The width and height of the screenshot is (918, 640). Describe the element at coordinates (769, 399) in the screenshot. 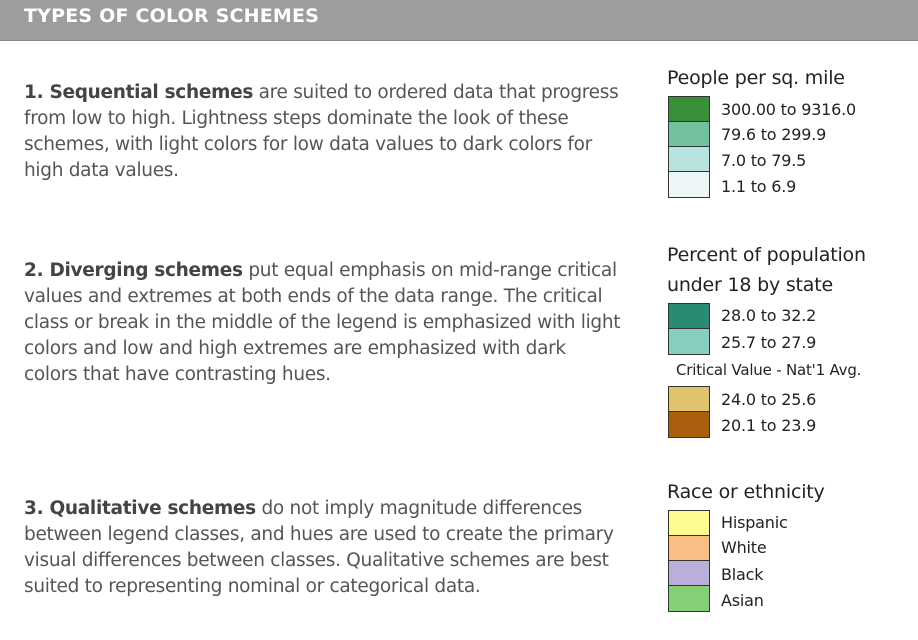

I see `legend-label: 24.0 to 25.6` at that location.